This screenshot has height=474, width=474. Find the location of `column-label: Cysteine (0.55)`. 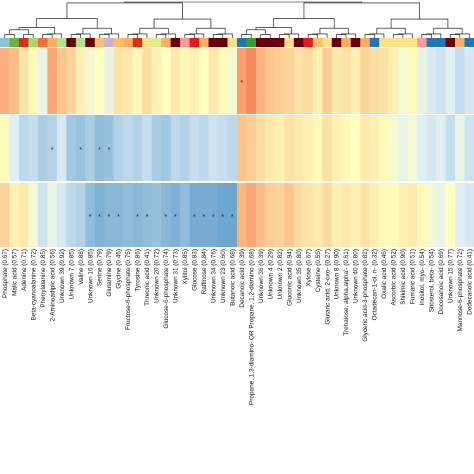

column-label: Cysteine (0.55) is located at coordinates (318, 270).